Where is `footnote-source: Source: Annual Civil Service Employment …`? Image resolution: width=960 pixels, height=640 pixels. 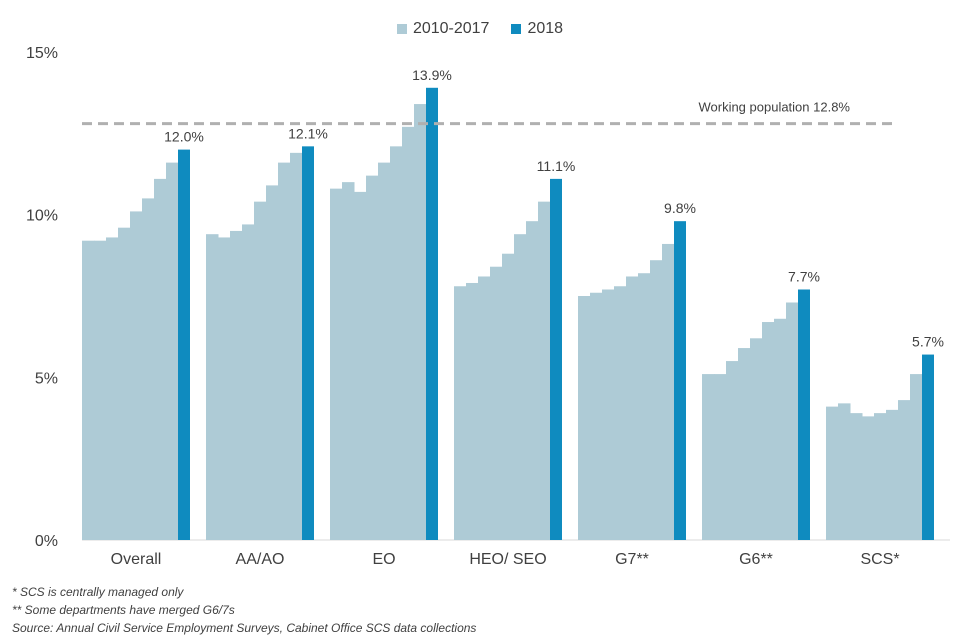
footnote-source: Source: Annual Civil Service Employment … is located at coordinates (244, 628).